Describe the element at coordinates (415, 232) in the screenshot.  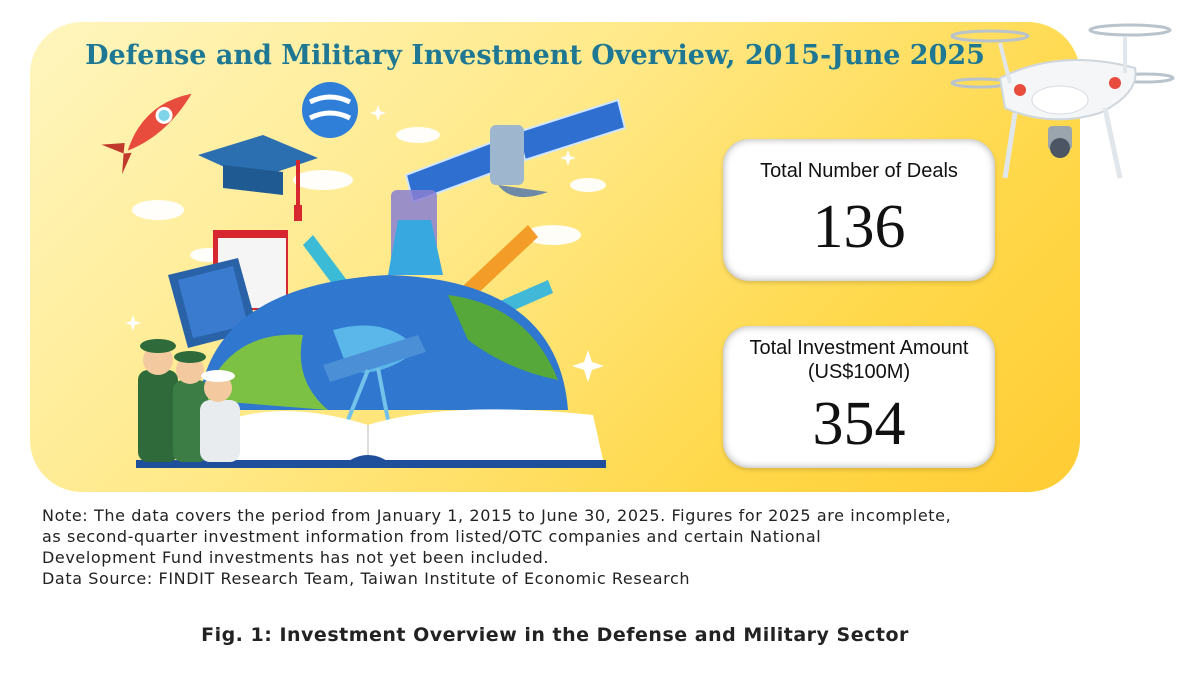
I see `flask-icon` at that location.